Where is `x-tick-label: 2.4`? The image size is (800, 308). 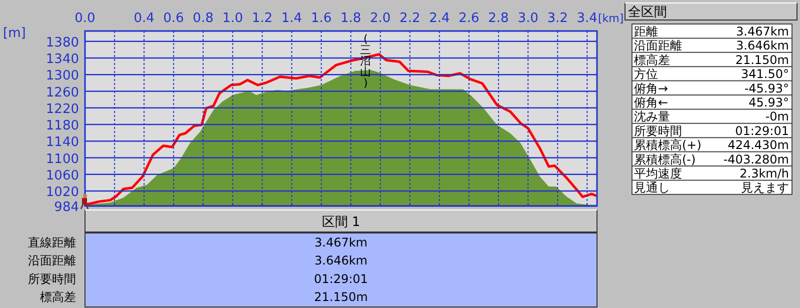 x-tick-label: 2.4 is located at coordinates (439, 18).